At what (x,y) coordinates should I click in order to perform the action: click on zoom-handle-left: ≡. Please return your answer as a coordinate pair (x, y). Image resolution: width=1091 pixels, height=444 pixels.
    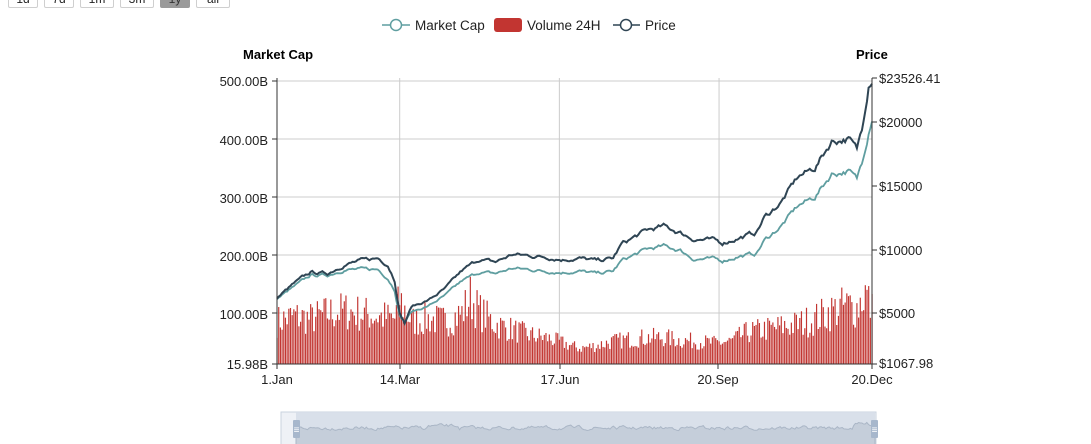
    Looking at the image, I should click on (296, 429).